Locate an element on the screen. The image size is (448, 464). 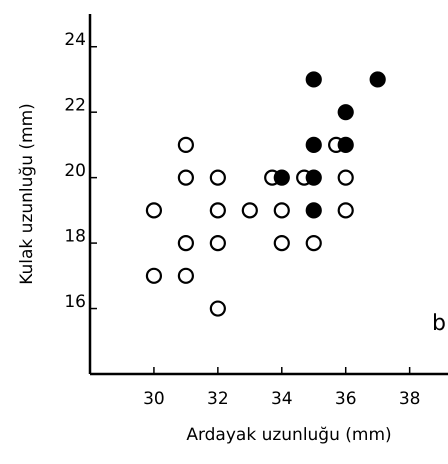
y-tick-label: 16 is located at coordinates (75, 302).